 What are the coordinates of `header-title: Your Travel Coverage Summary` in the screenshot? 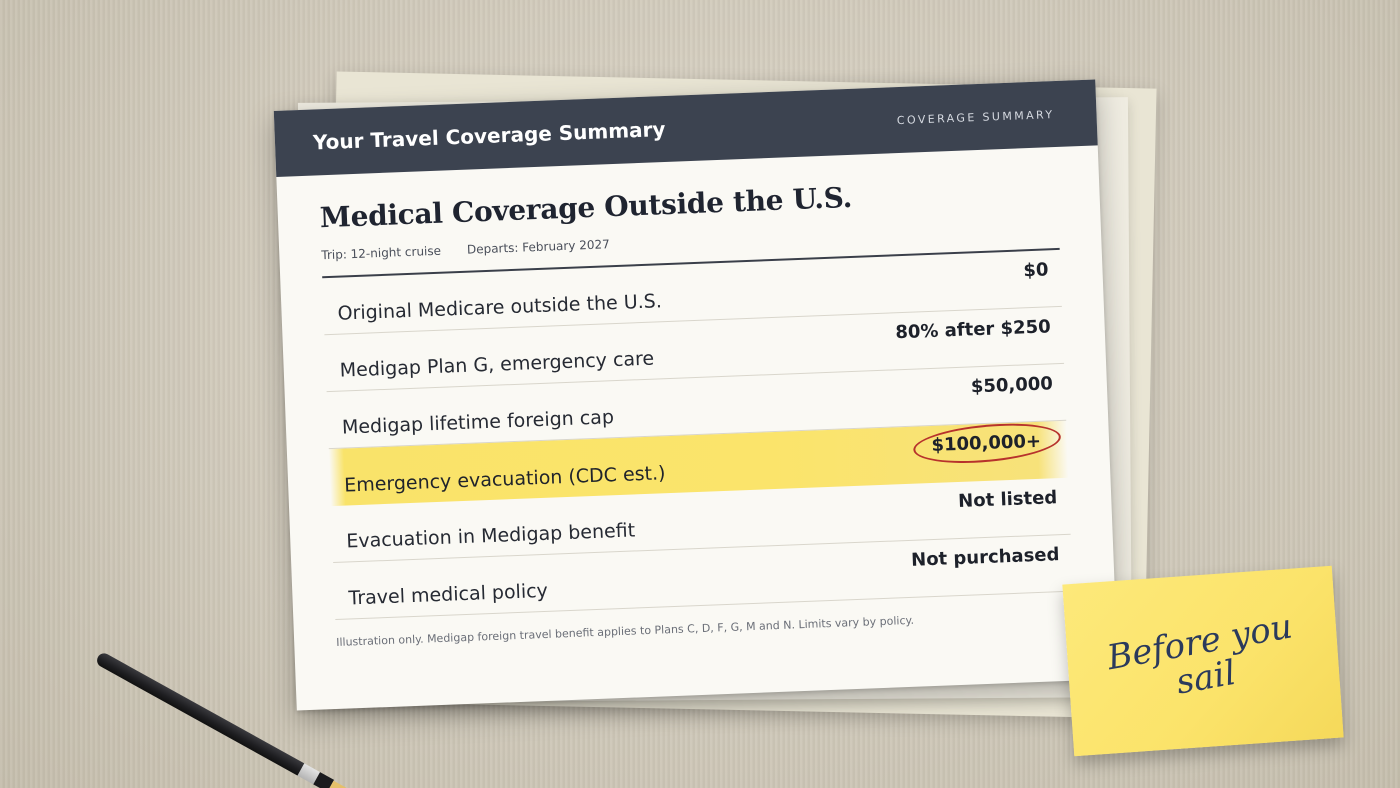 It's located at (489, 135).